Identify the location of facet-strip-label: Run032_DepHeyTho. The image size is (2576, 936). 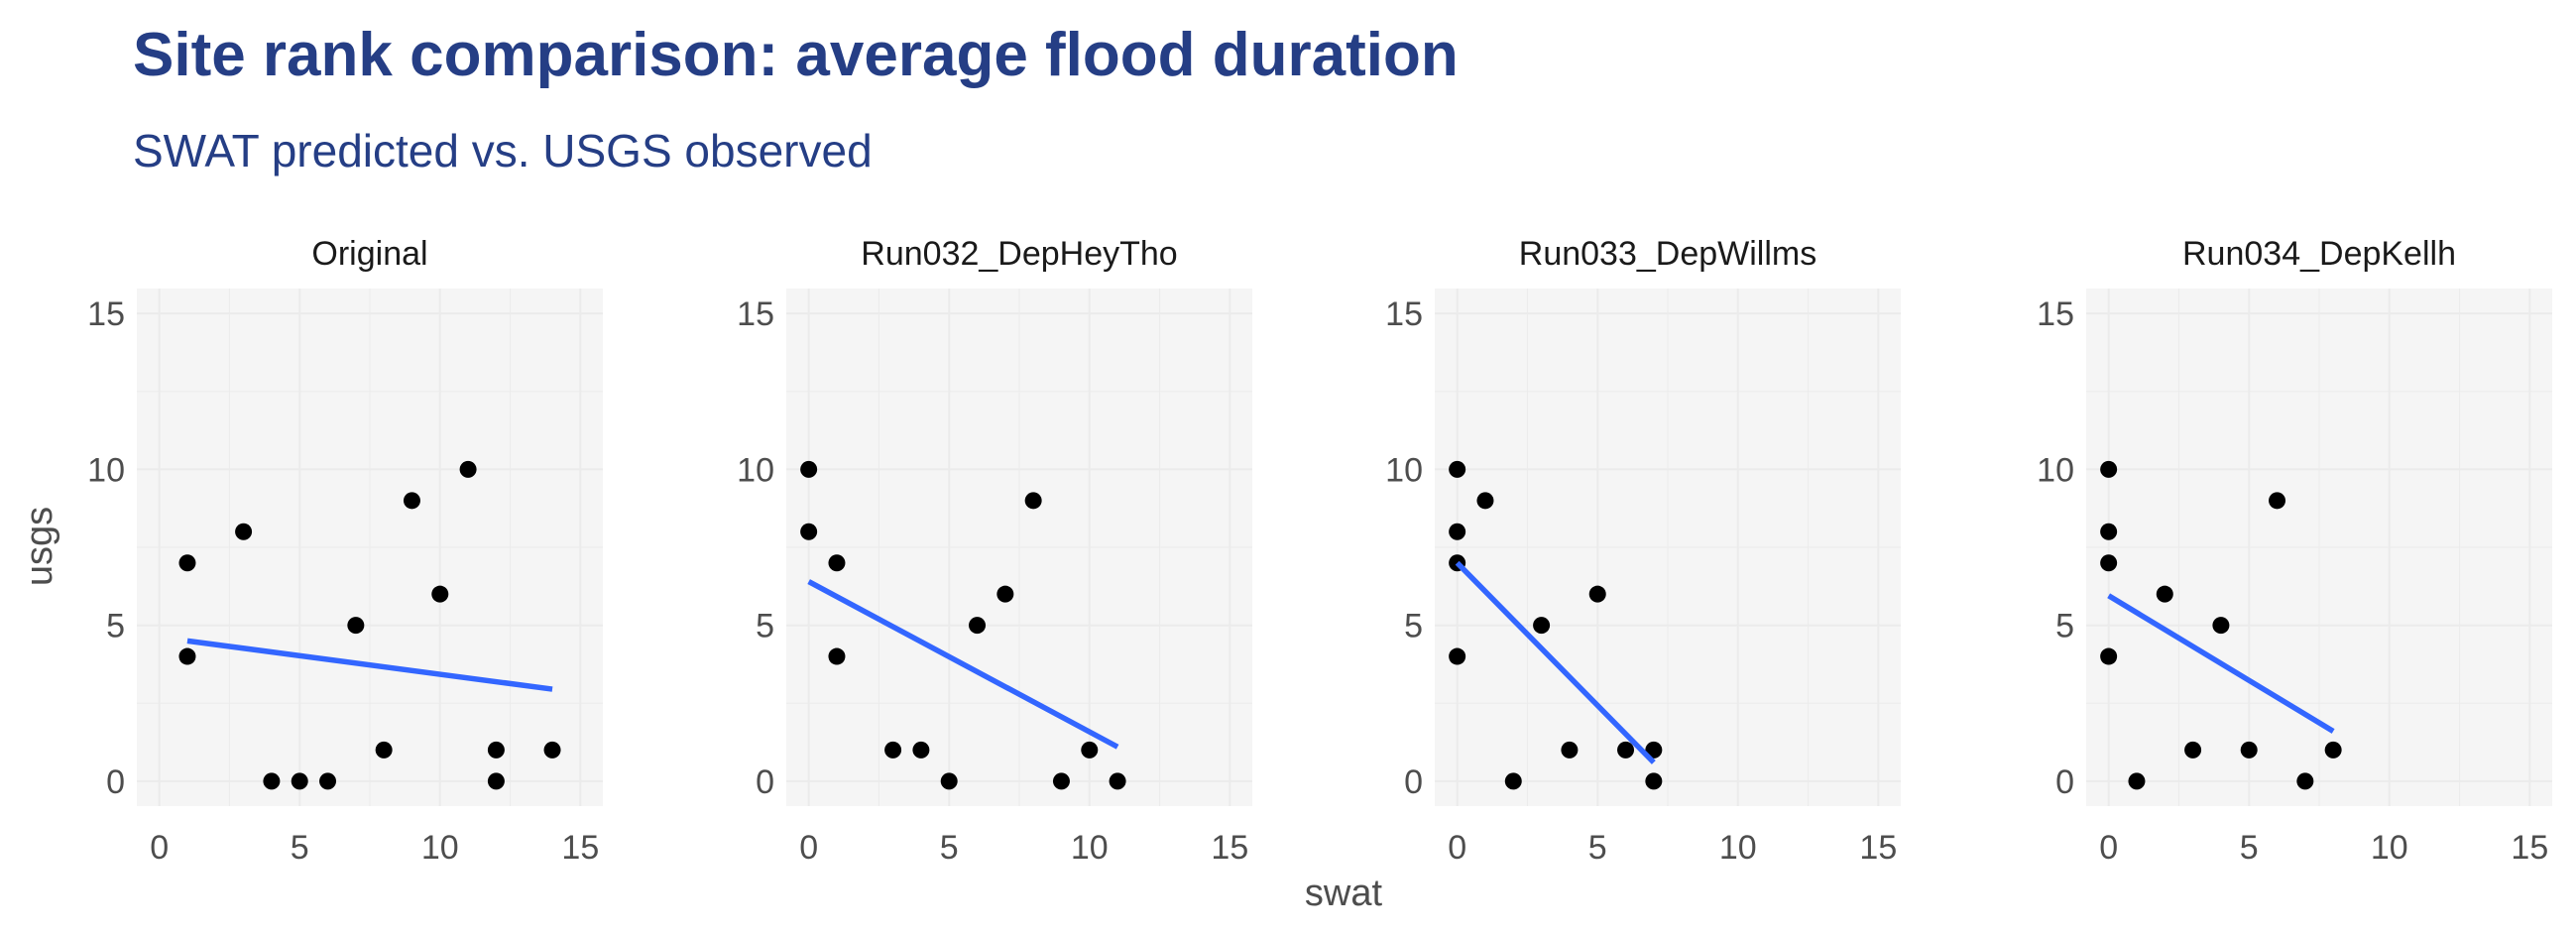
(1019, 254).